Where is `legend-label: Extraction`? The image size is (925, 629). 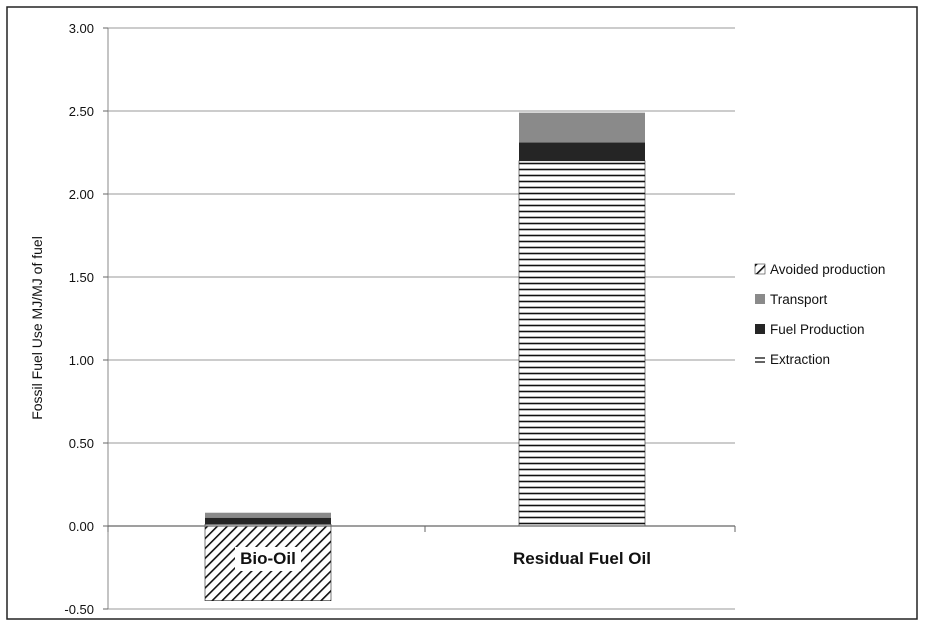
legend-label: Extraction is located at coordinates (800, 359).